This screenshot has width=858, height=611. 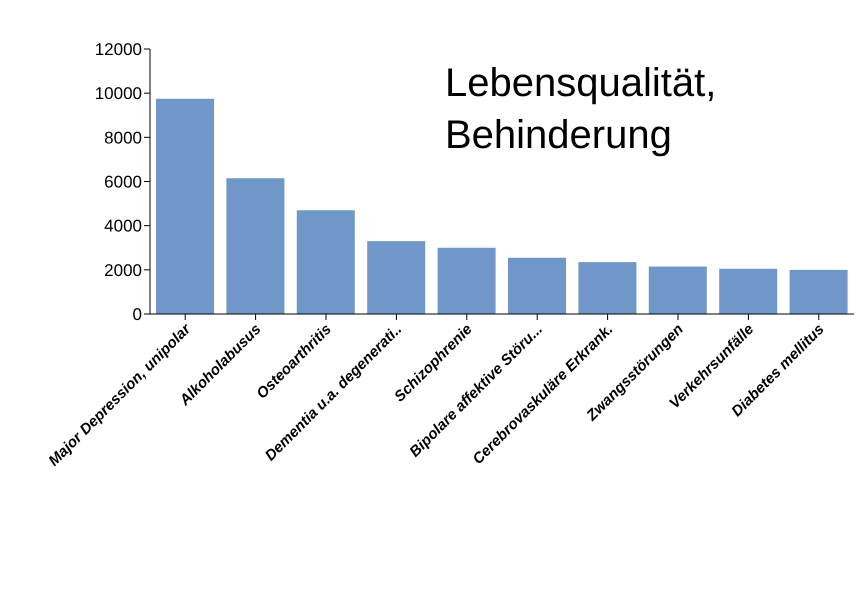 What do you see at coordinates (137, 314) in the screenshot?
I see `y-tick-label: 0` at bounding box center [137, 314].